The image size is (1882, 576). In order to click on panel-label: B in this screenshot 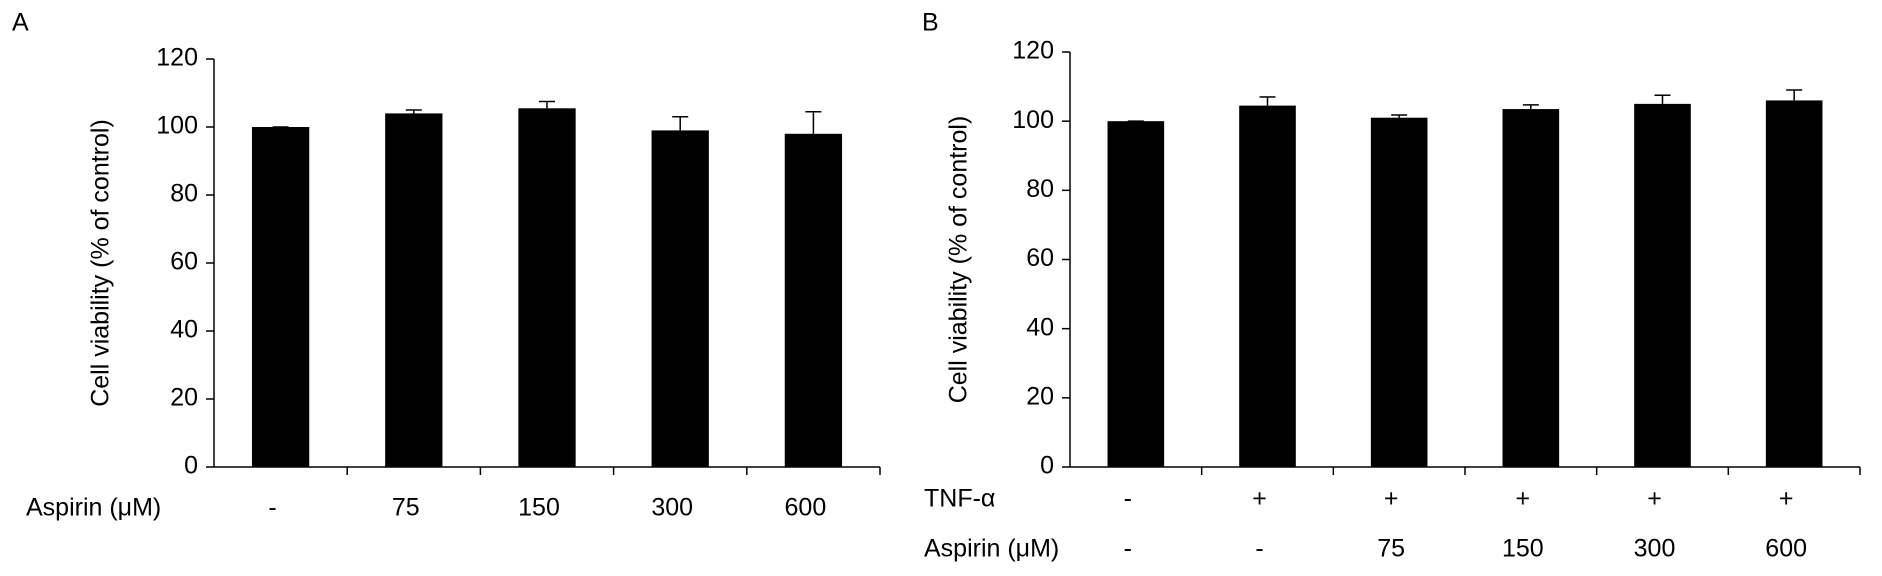, I will do `click(930, 23)`.